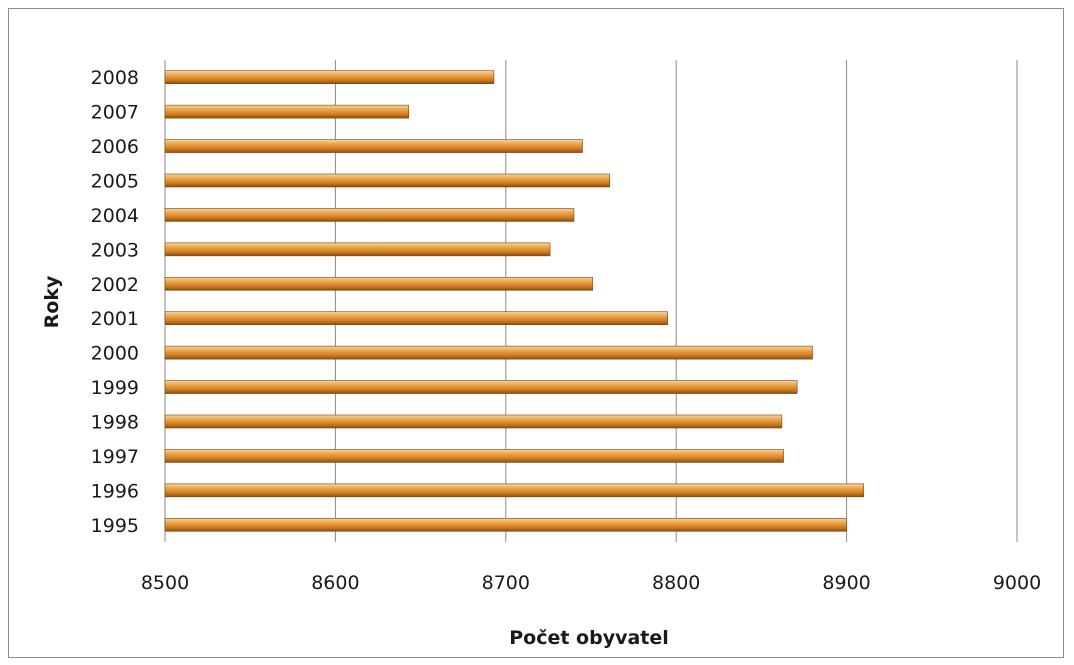 This screenshot has width=1074, height=665. What do you see at coordinates (115, 491) in the screenshot?
I see `y-tick-label: 1996` at bounding box center [115, 491].